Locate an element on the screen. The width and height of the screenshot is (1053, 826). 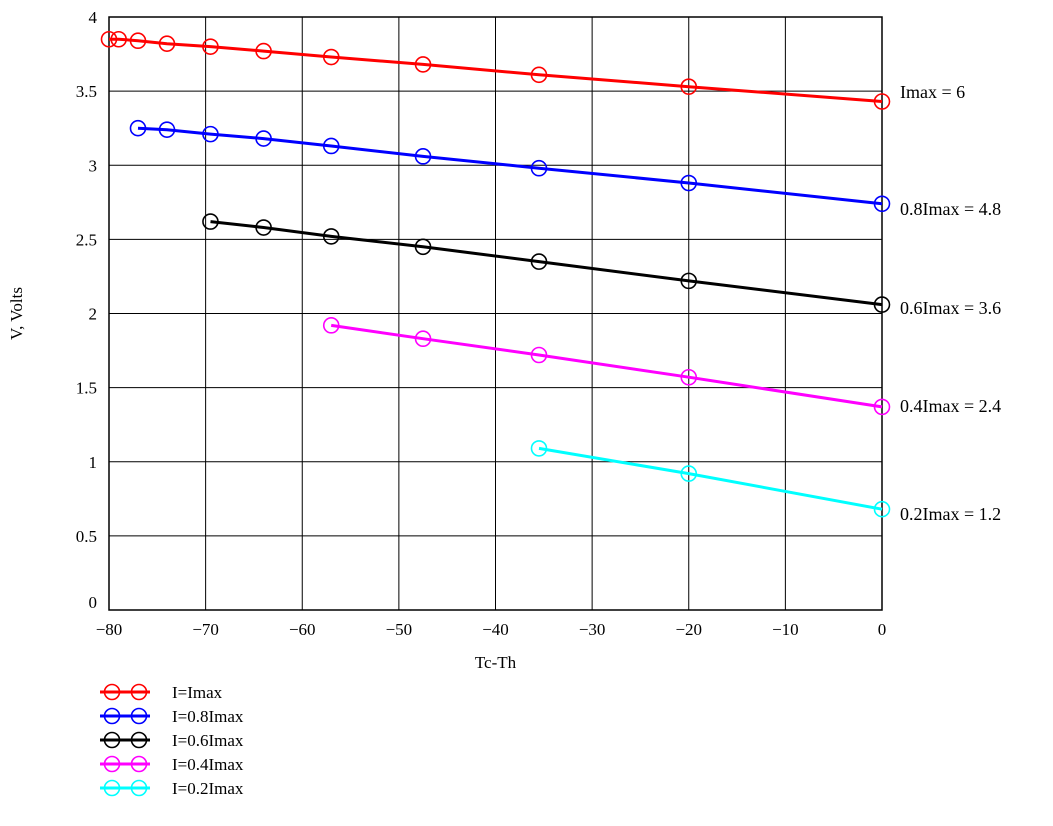
x-tick-label: −70 is located at coordinates (205, 629).